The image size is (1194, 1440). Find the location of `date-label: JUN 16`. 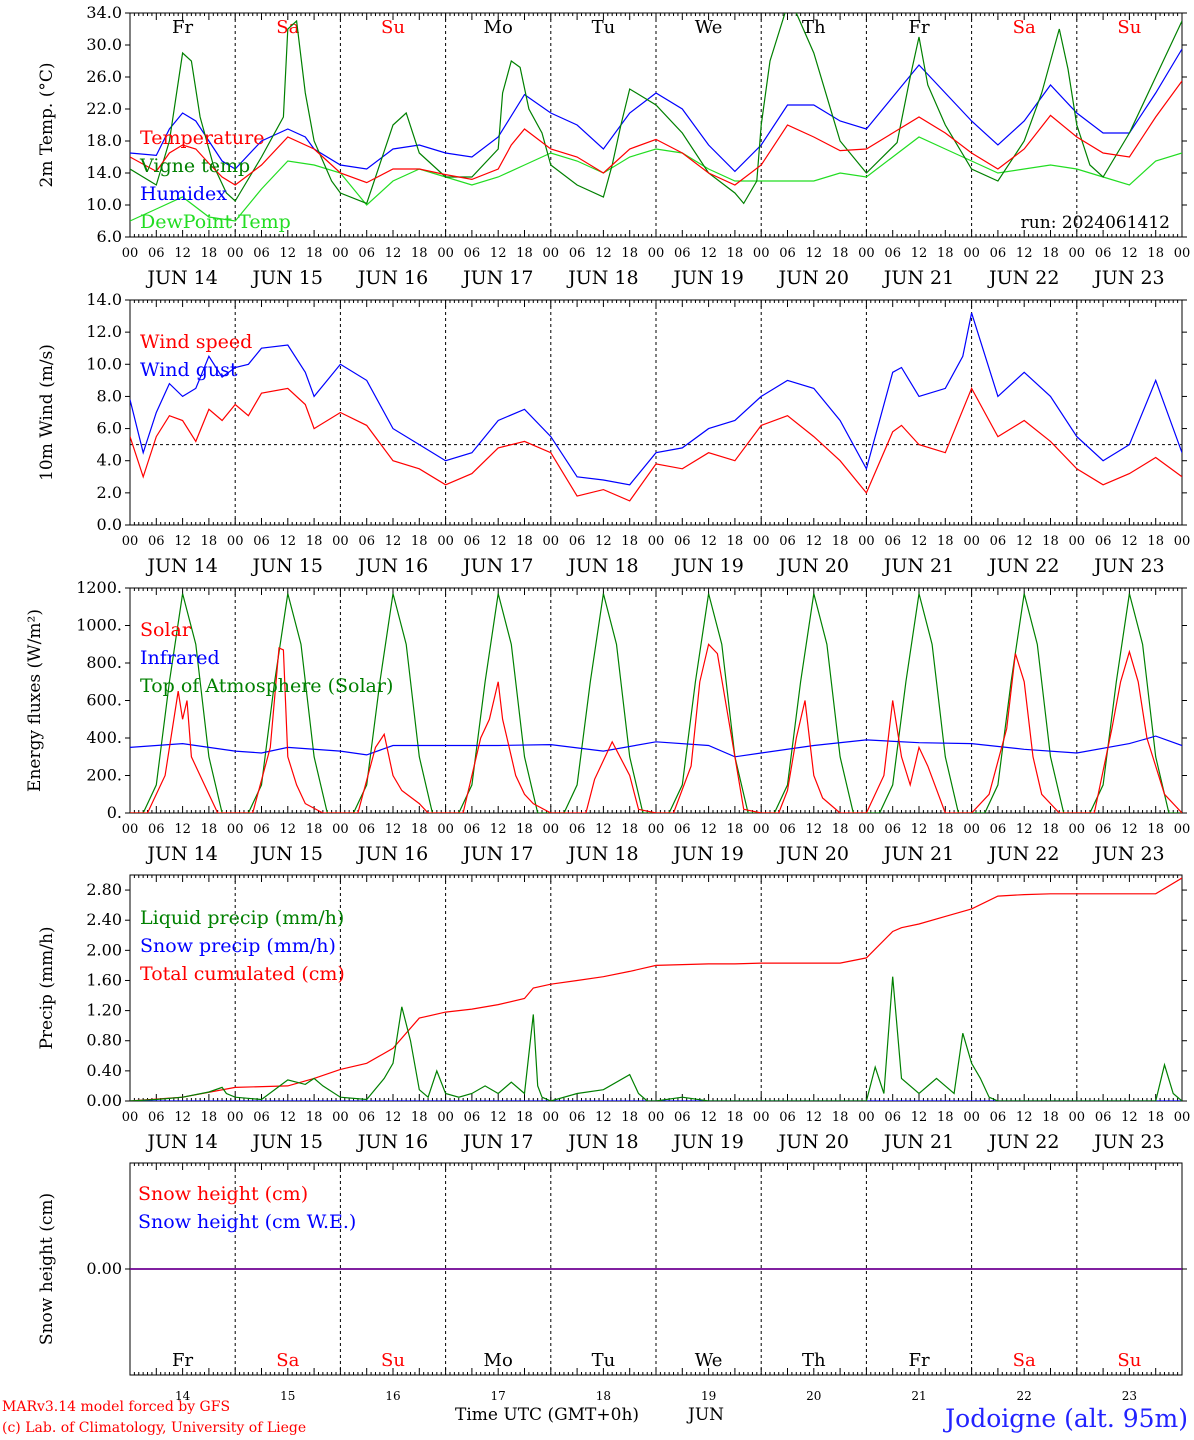

date-label: JUN 16 is located at coordinates (392, 566).